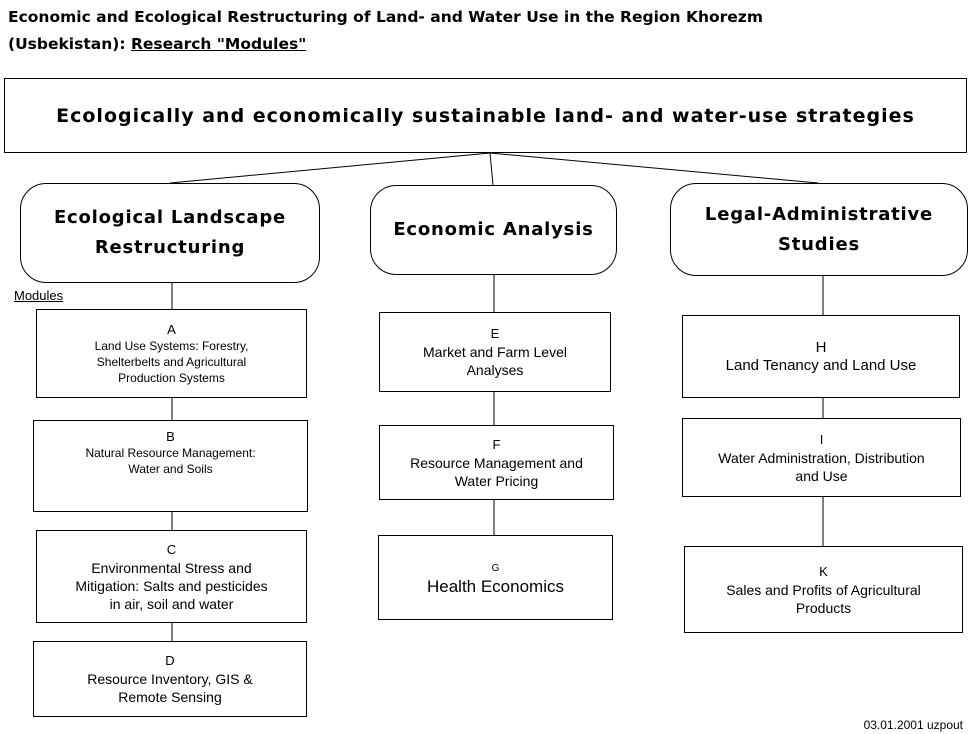  What do you see at coordinates (67, 44) in the screenshot?
I see `title-prefix: (Usbekistan):` at bounding box center [67, 44].